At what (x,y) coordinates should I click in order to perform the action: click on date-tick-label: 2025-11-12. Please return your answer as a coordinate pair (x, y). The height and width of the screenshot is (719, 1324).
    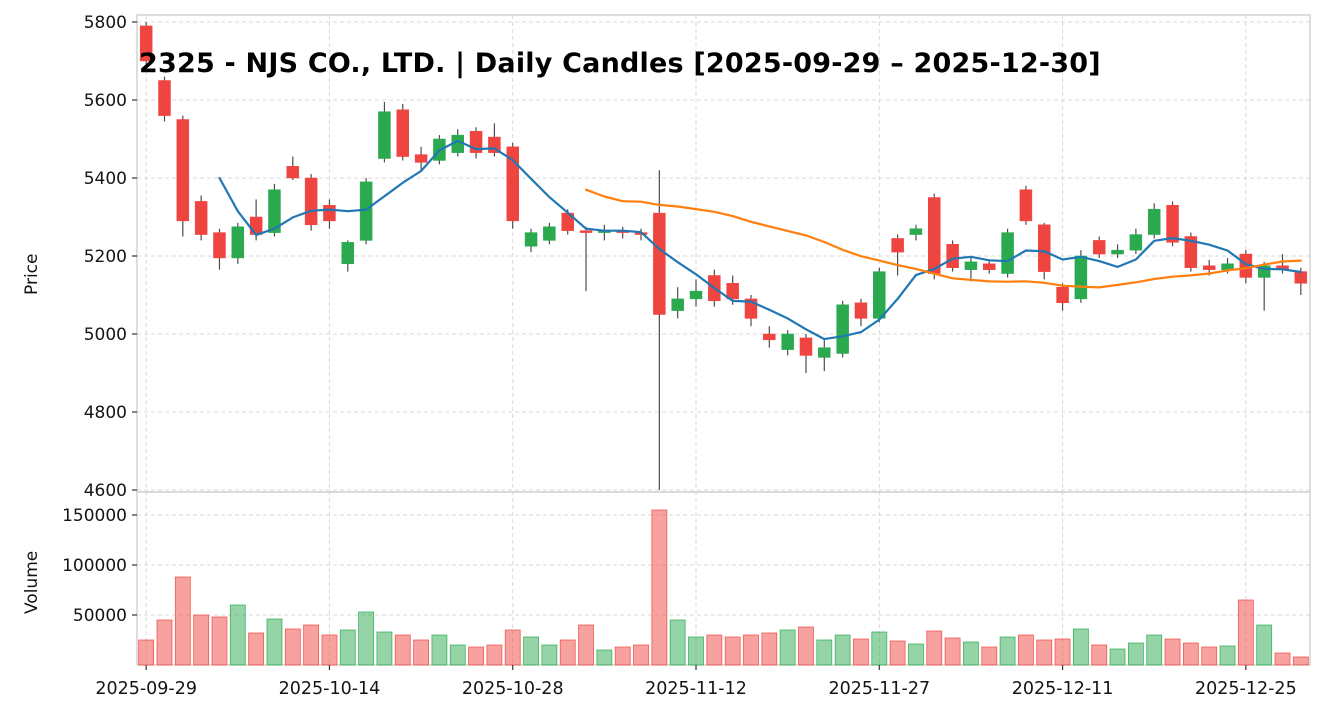
    Looking at the image, I should click on (696, 689).